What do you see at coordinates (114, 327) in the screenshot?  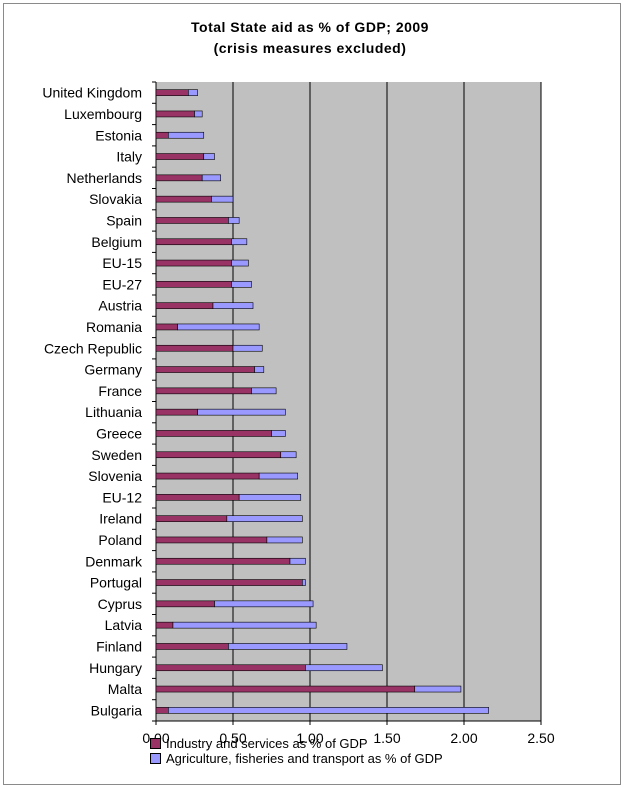 I see `y-tick-label: Romania` at bounding box center [114, 327].